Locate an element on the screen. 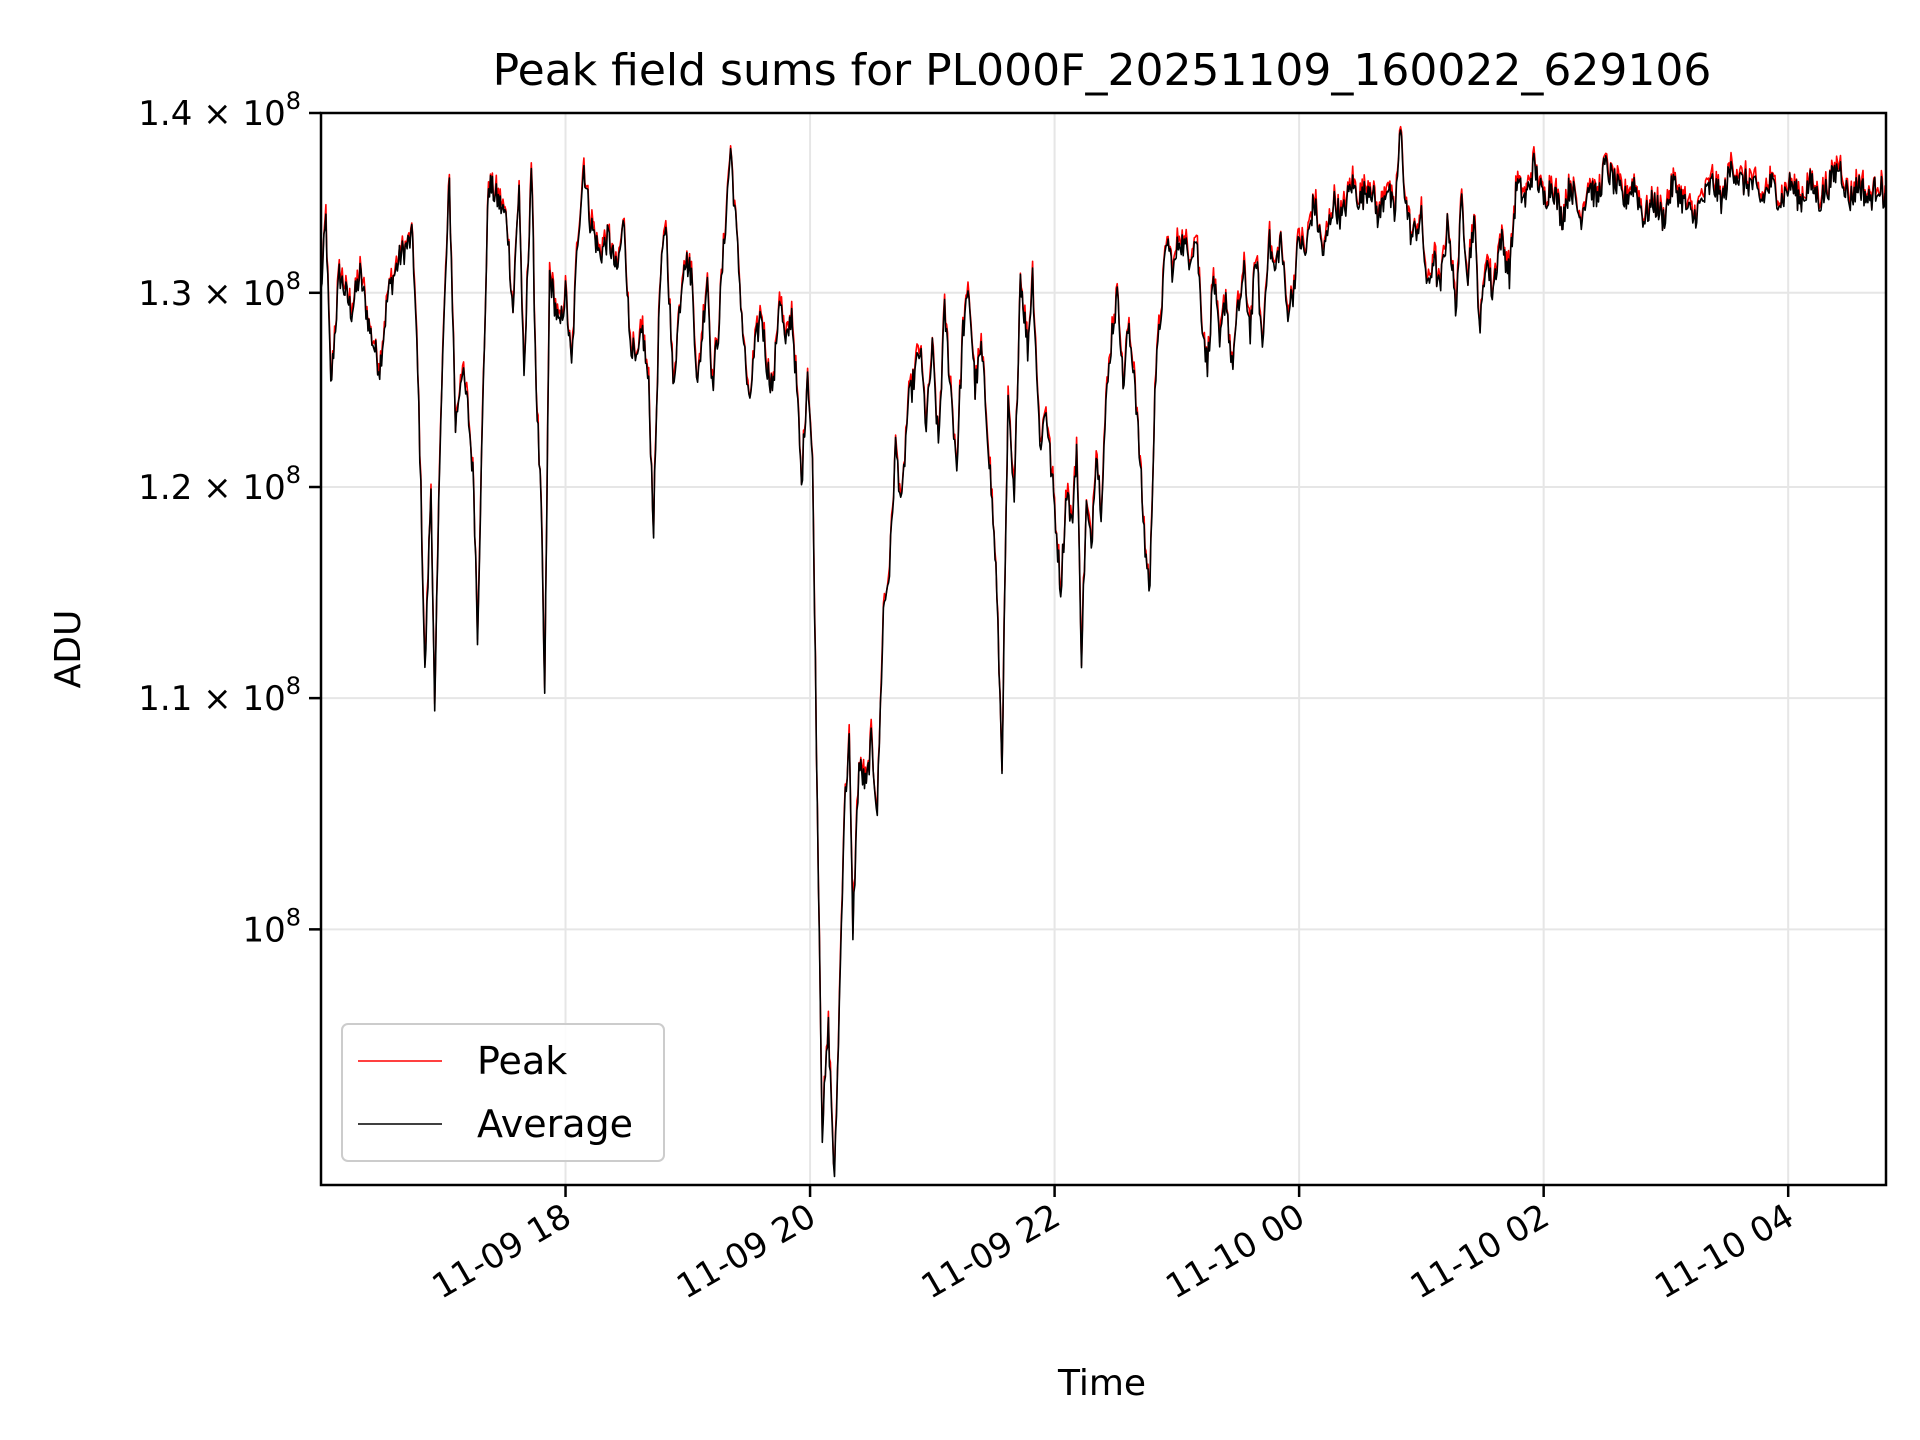 This screenshot has width=1920, height=1440. y-tick-label: 108 is located at coordinates (271, 926).